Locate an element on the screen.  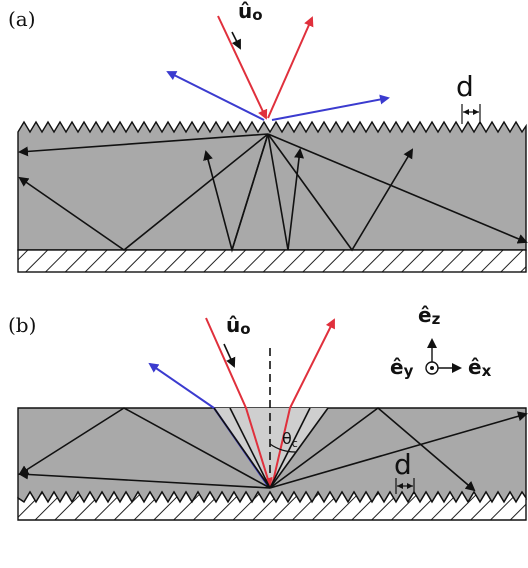
reflected-ray-a is located at coordinates (290, 67).